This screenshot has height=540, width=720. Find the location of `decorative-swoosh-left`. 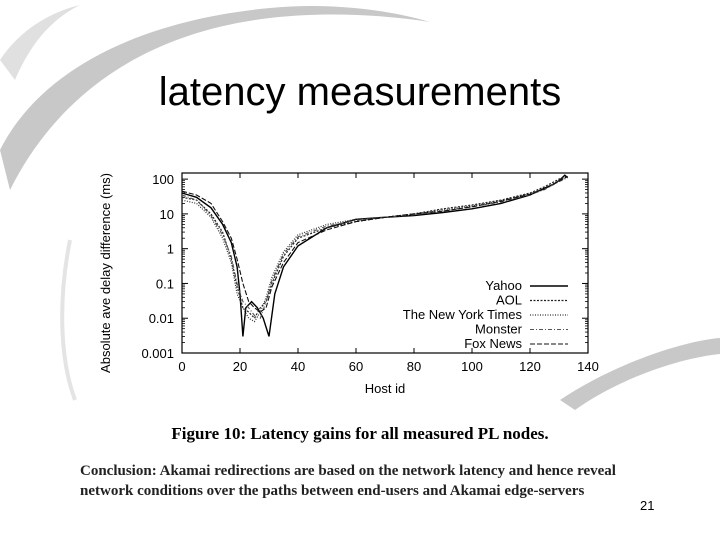

decorative-swoosh-left is located at coordinates (40, 42).